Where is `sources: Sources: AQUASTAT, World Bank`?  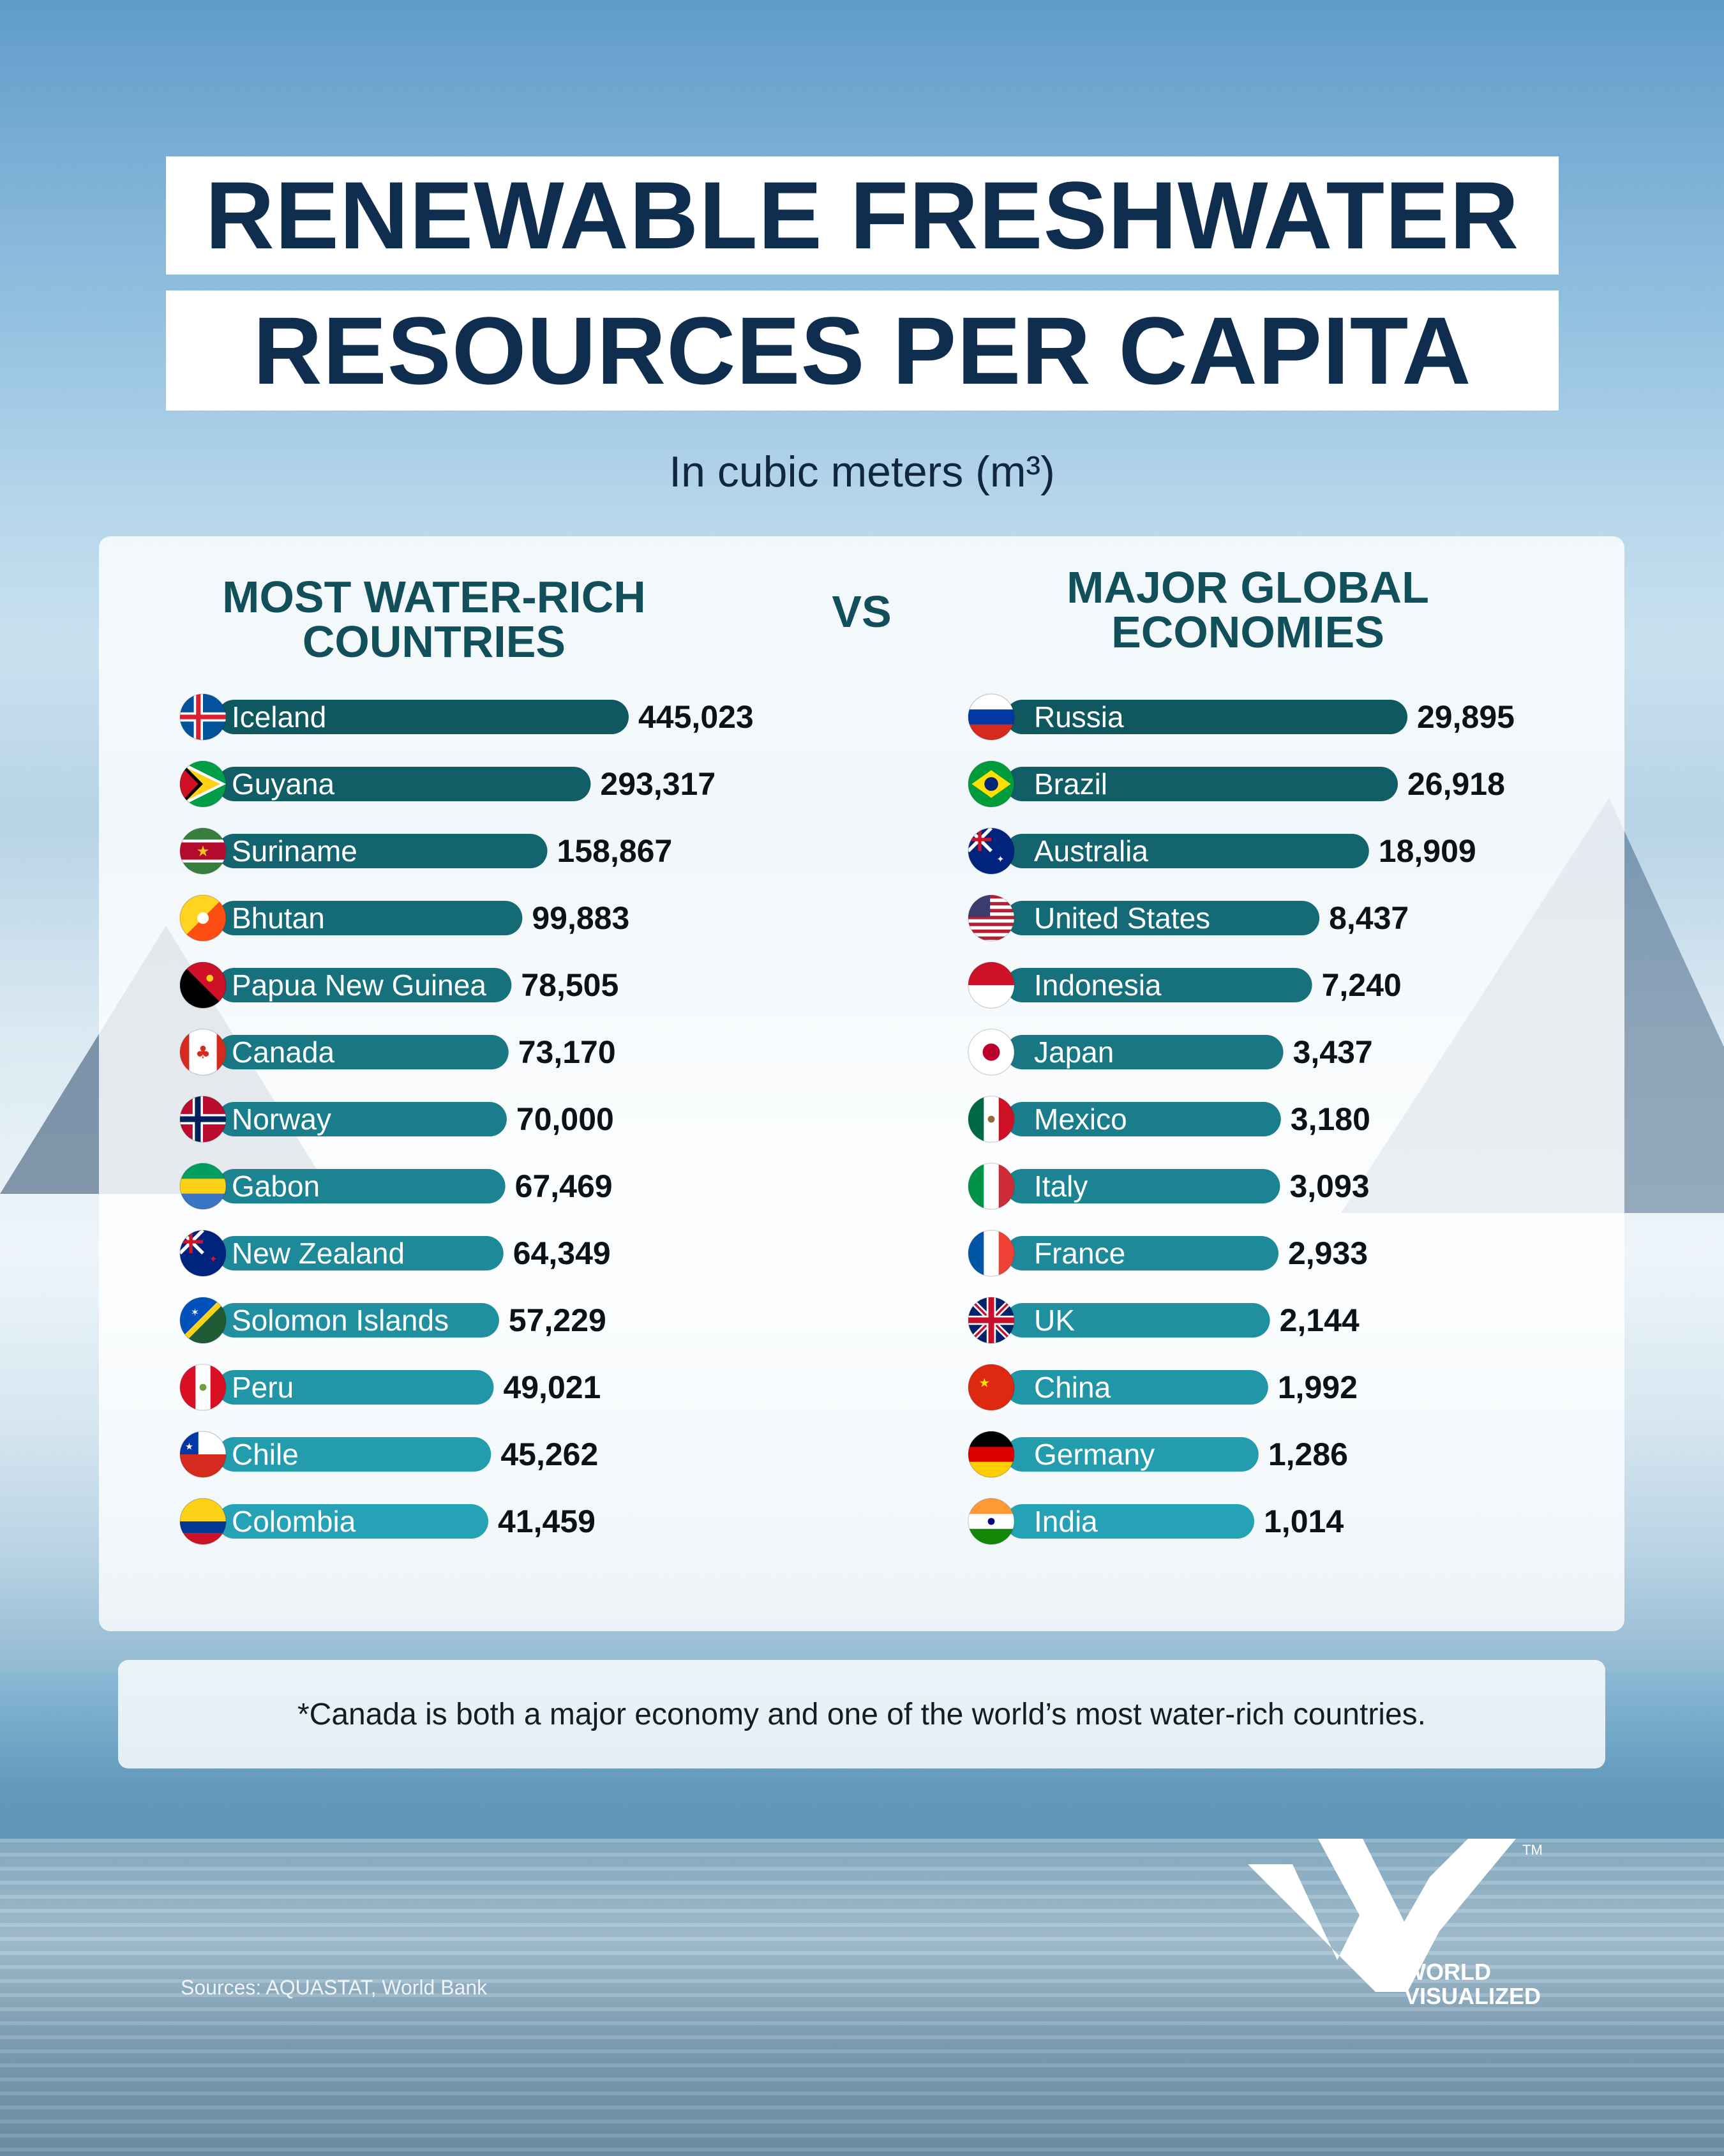 sources: Sources: AQUASTAT, World Bank is located at coordinates (334, 1987).